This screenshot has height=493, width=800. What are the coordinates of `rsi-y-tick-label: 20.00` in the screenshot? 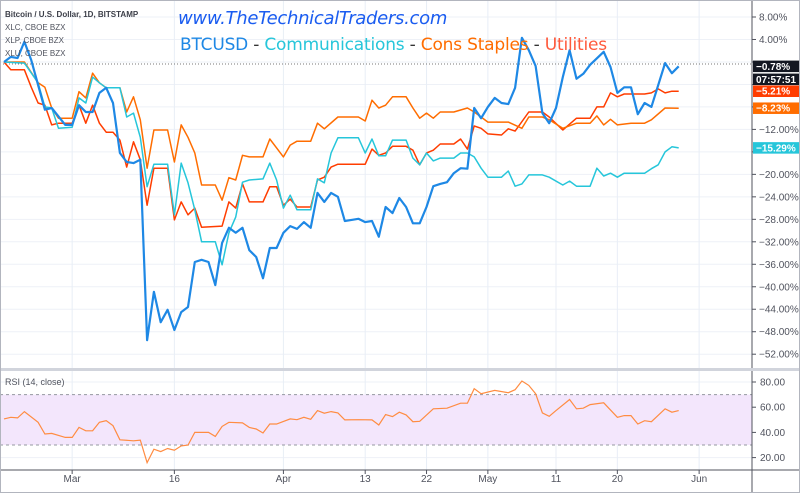 It's located at (772, 458).